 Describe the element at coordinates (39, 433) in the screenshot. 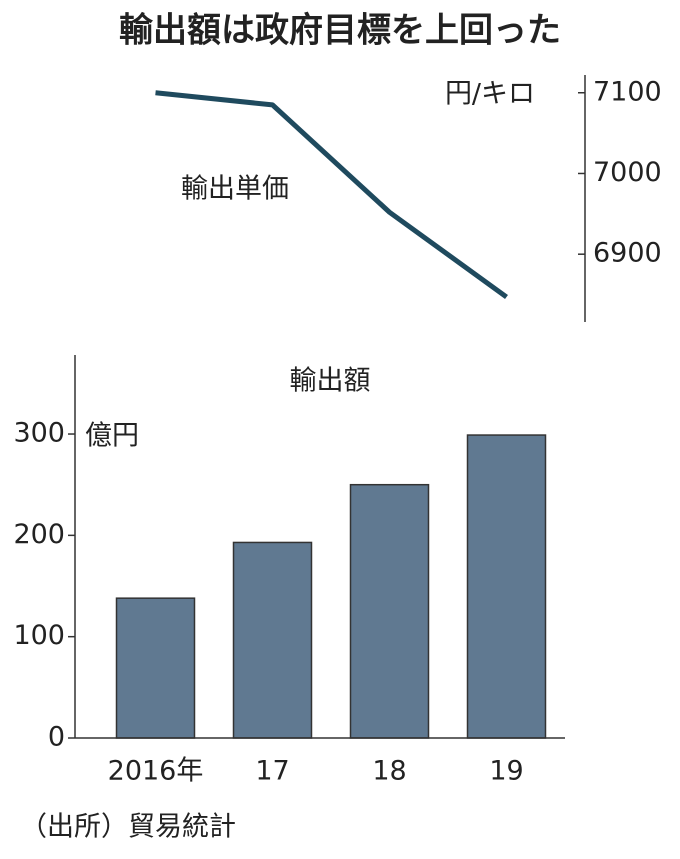

I see `y-tick-label: 300` at that location.